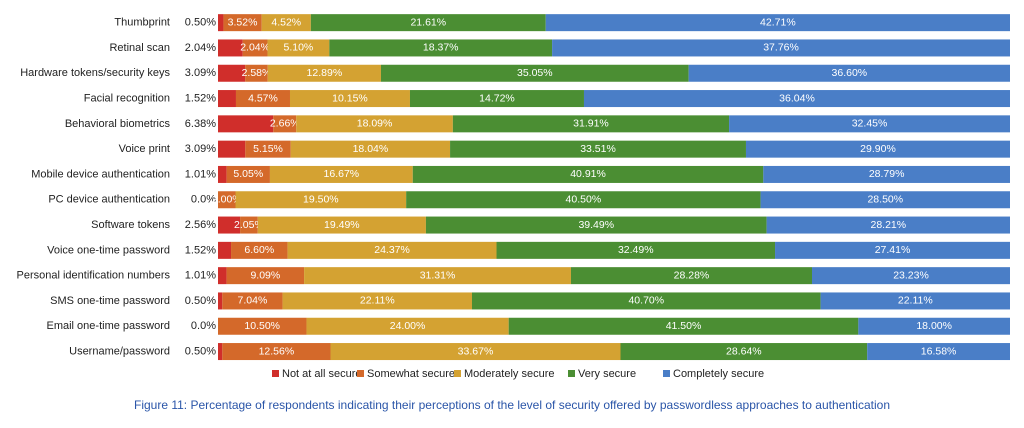 The height and width of the screenshot is (428, 1024). What do you see at coordinates (109, 326) in the screenshot?
I see `category-label: Email one-time password` at bounding box center [109, 326].